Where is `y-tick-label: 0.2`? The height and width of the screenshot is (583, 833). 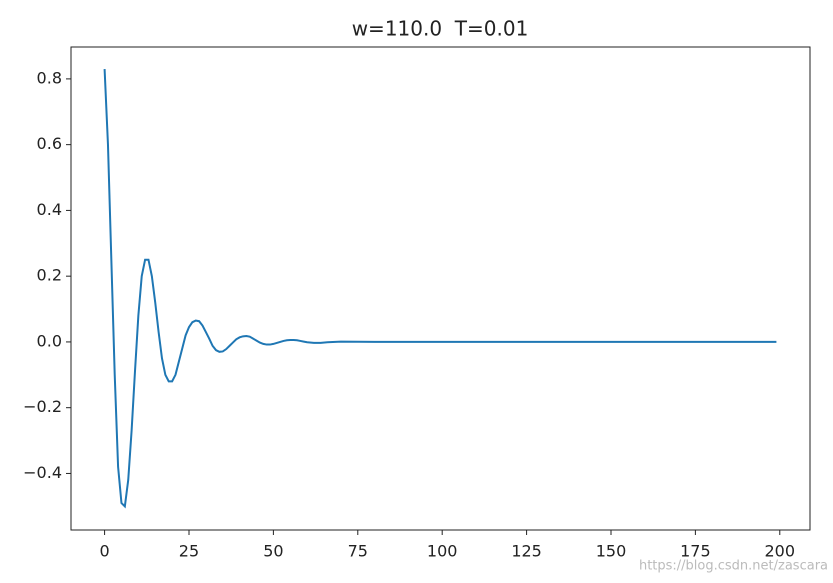 y-tick-label: 0.2 is located at coordinates (49, 275).